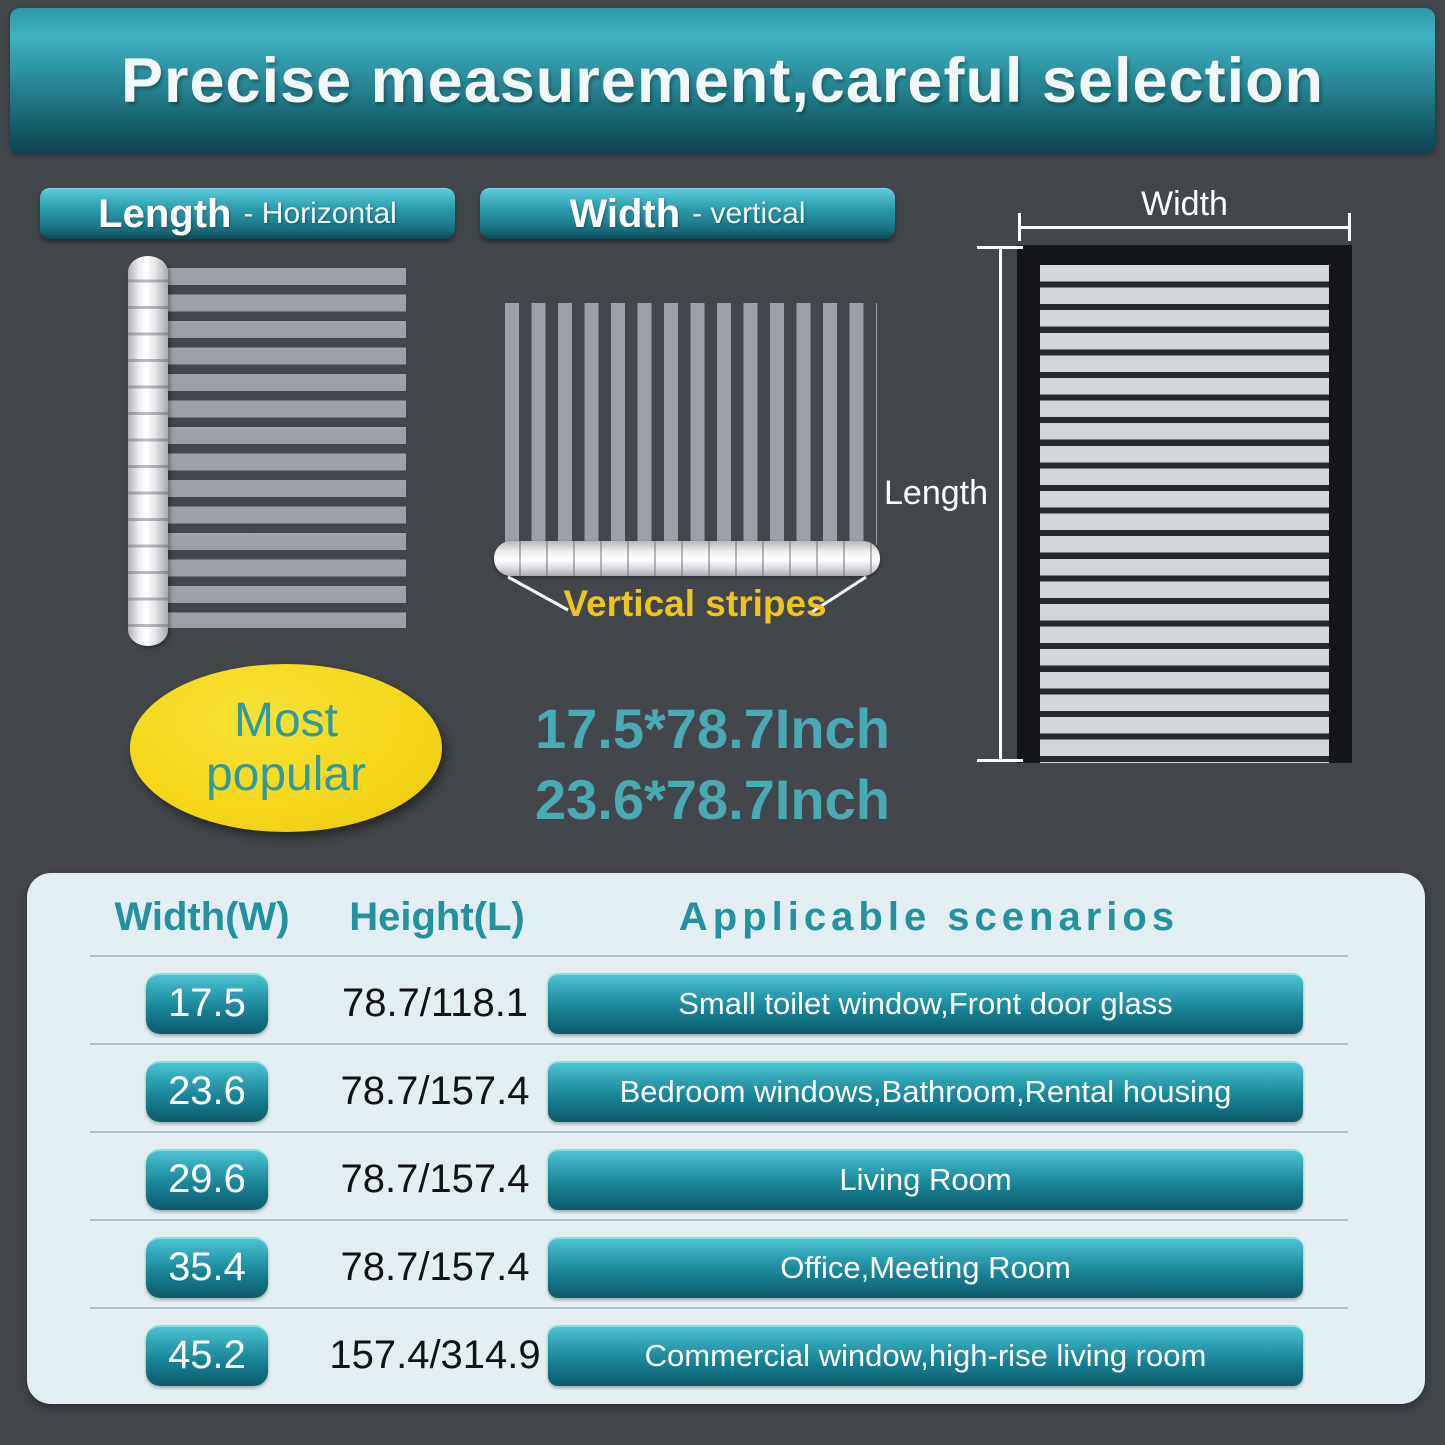  What do you see at coordinates (691, 424) in the screenshot?
I see `vertical-stripes-film-sheet` at bounding box center [691, 424].